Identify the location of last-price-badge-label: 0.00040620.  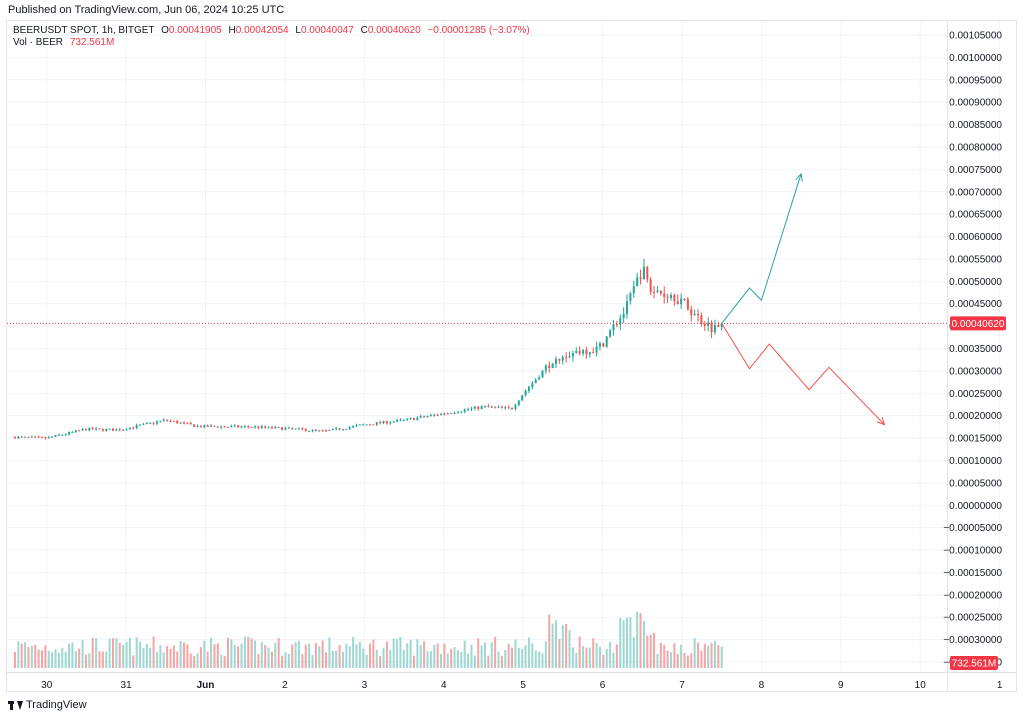
(978, 324).